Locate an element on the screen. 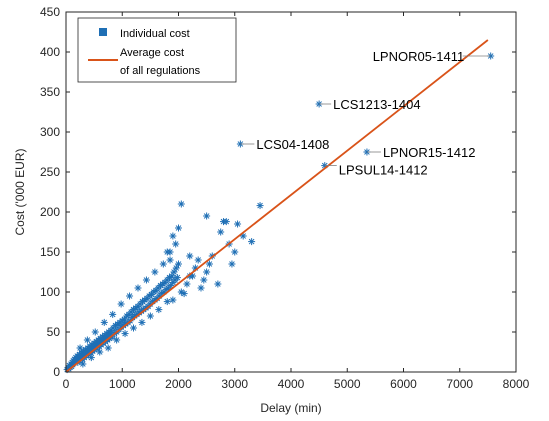 The height and width of the screenshot is (421, 549). x-tick-label: 1000 is located at coordinates (122, 384).